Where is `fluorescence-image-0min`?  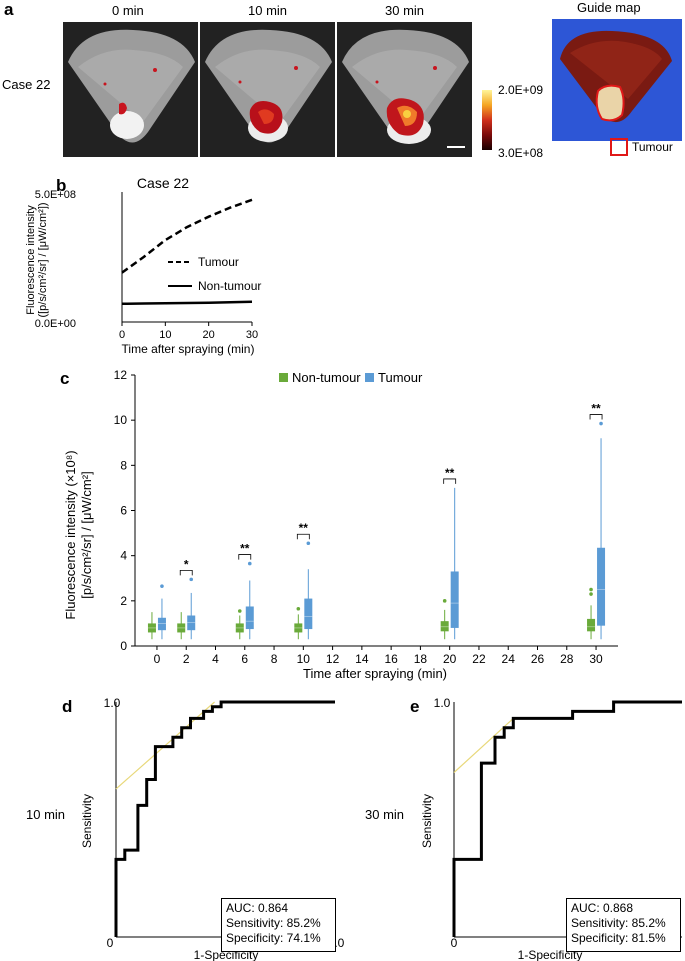
fluorescence-image-0min is located at coordinates (130, 89).